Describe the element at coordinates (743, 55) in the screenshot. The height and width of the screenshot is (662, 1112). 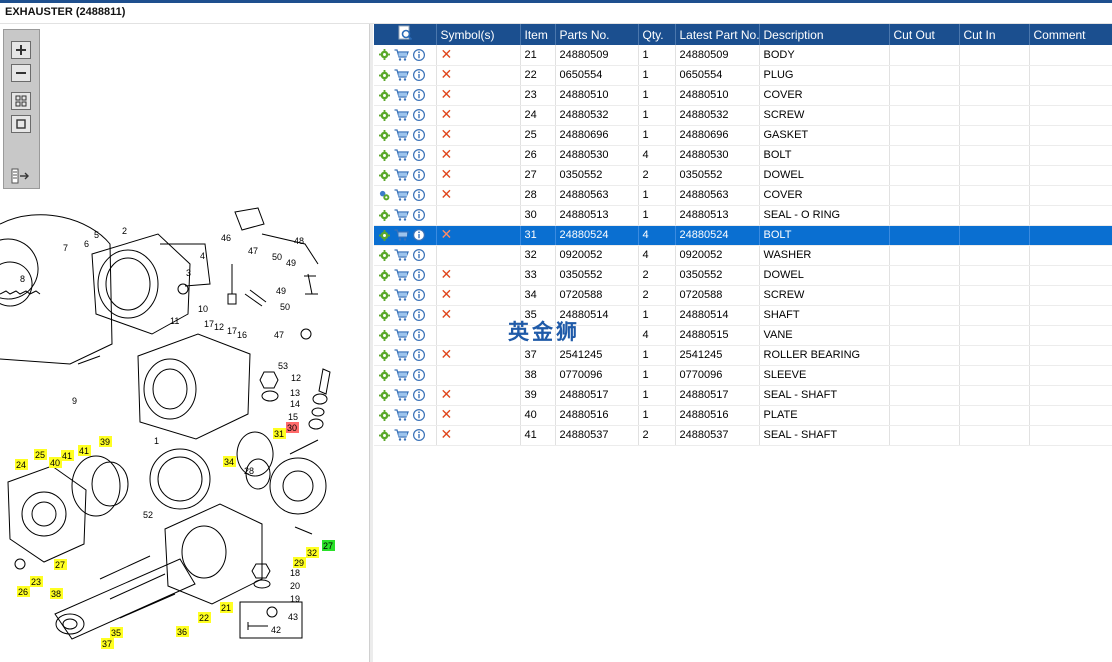
I see `table-row: ✕ 21 24880509 1 24880509 BODY` at that location.